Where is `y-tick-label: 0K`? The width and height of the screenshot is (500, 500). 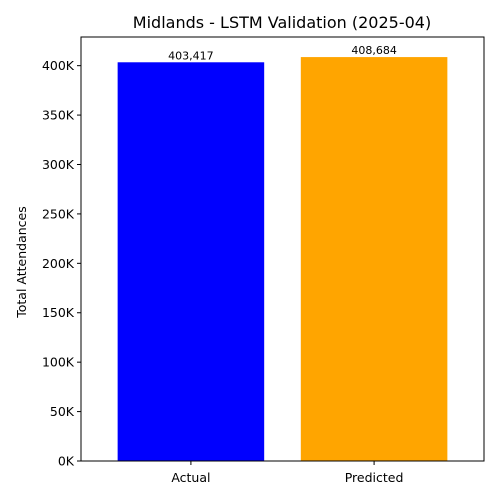
y-tick-label: 0K is located at coordinates (66, 461).